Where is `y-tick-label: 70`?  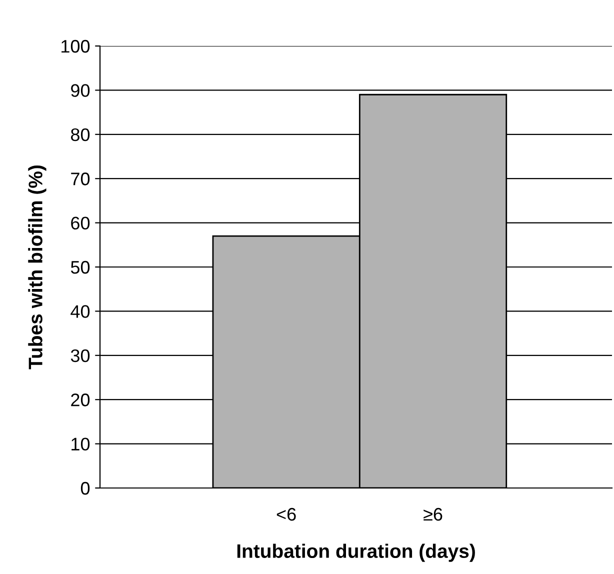 y-tick-label: 70 is located at coordinates (80, 179).